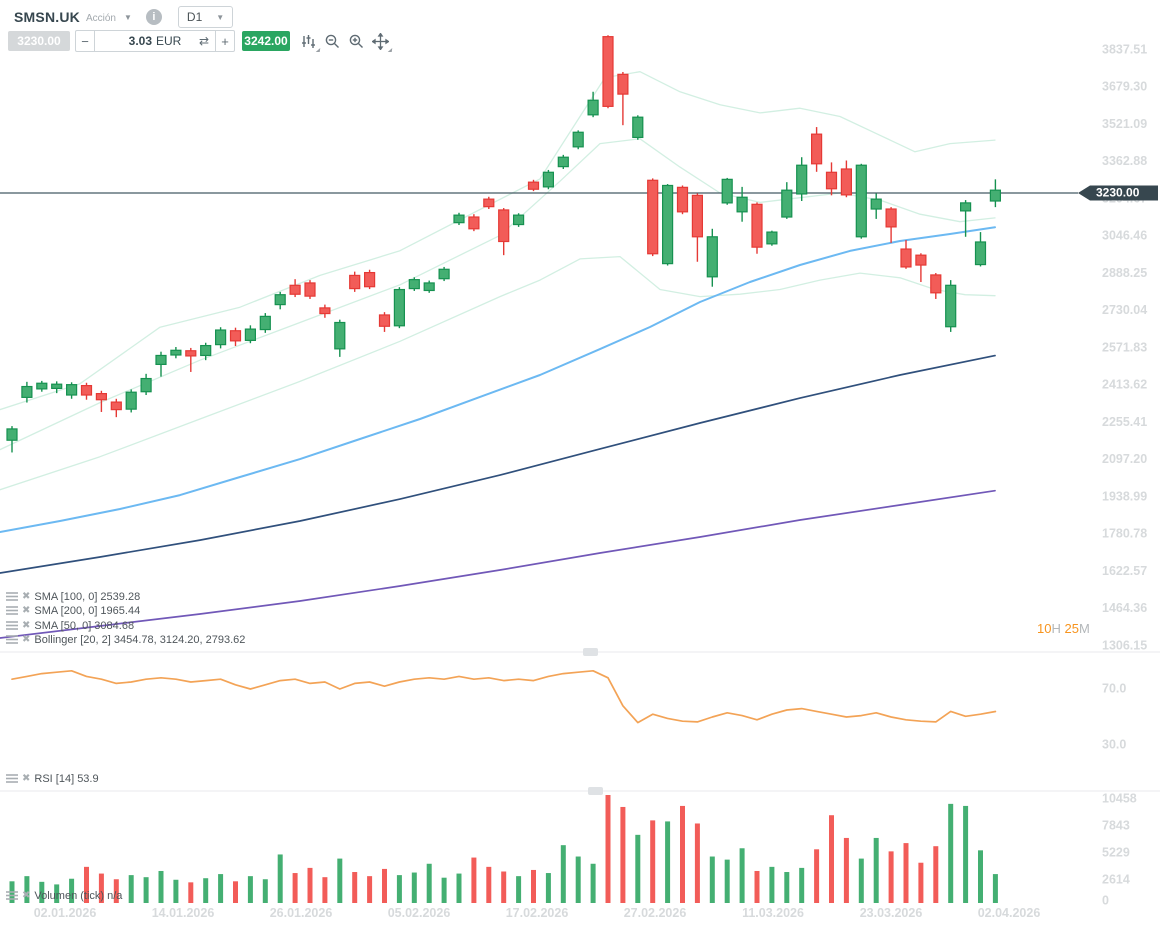  I want to click on quantity-stepper: − 3.03 EUR ⇄ +, so click(155, 41).